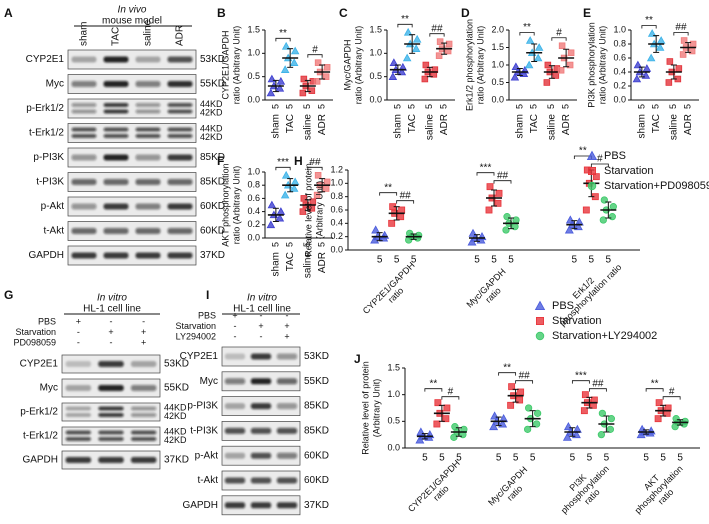 This screenshot has width=709, height=524. I want to click on blot-strip, so click(132, 84).